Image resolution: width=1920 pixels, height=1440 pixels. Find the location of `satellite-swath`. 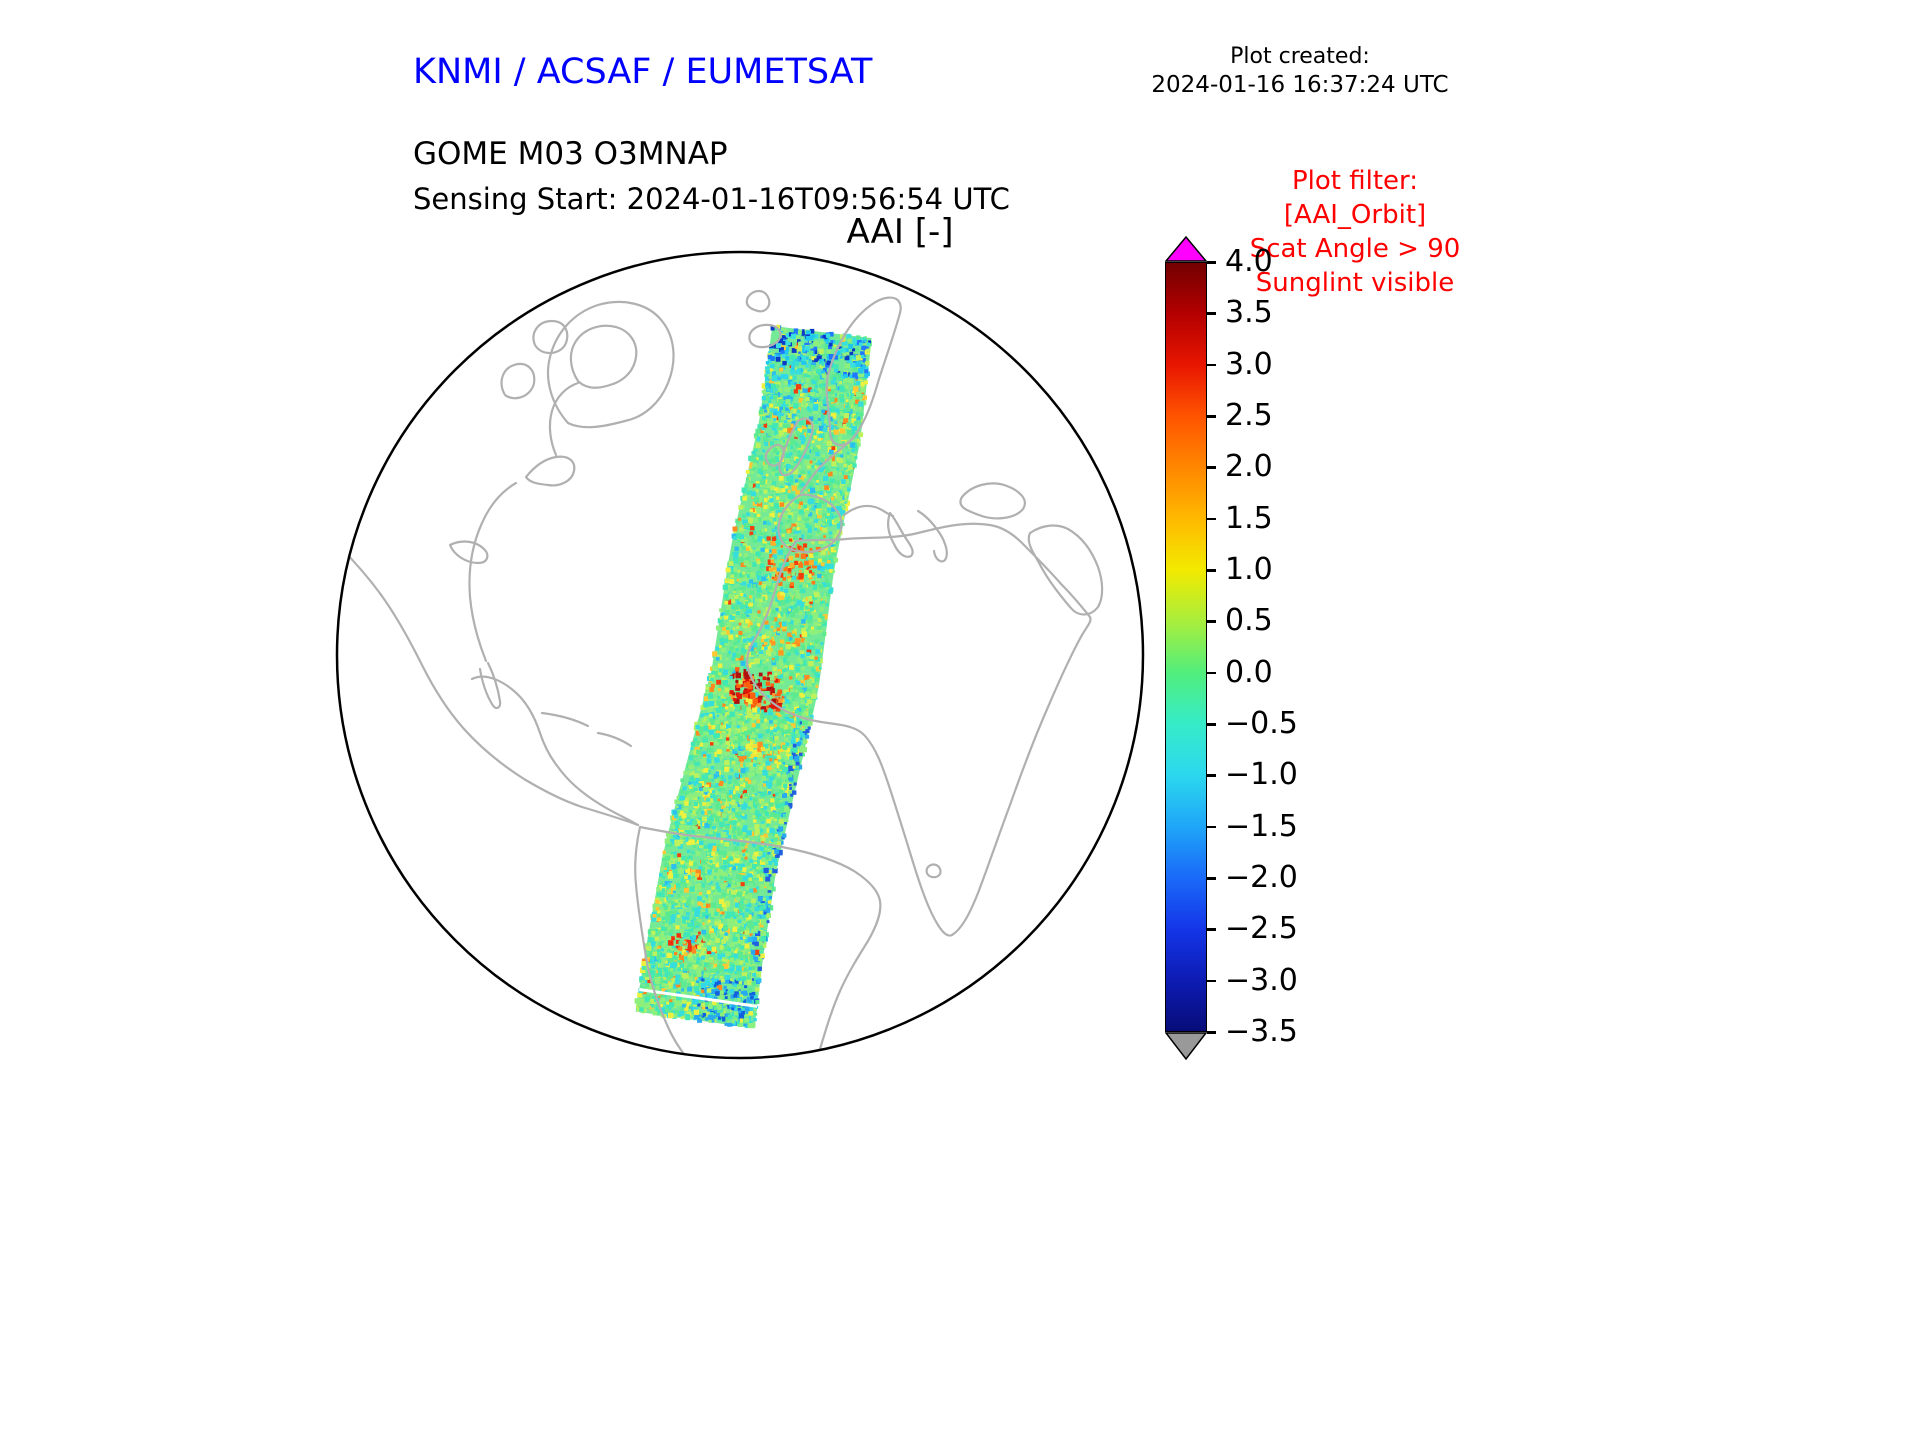

satellite-swath is located at coordinates (753, 676).